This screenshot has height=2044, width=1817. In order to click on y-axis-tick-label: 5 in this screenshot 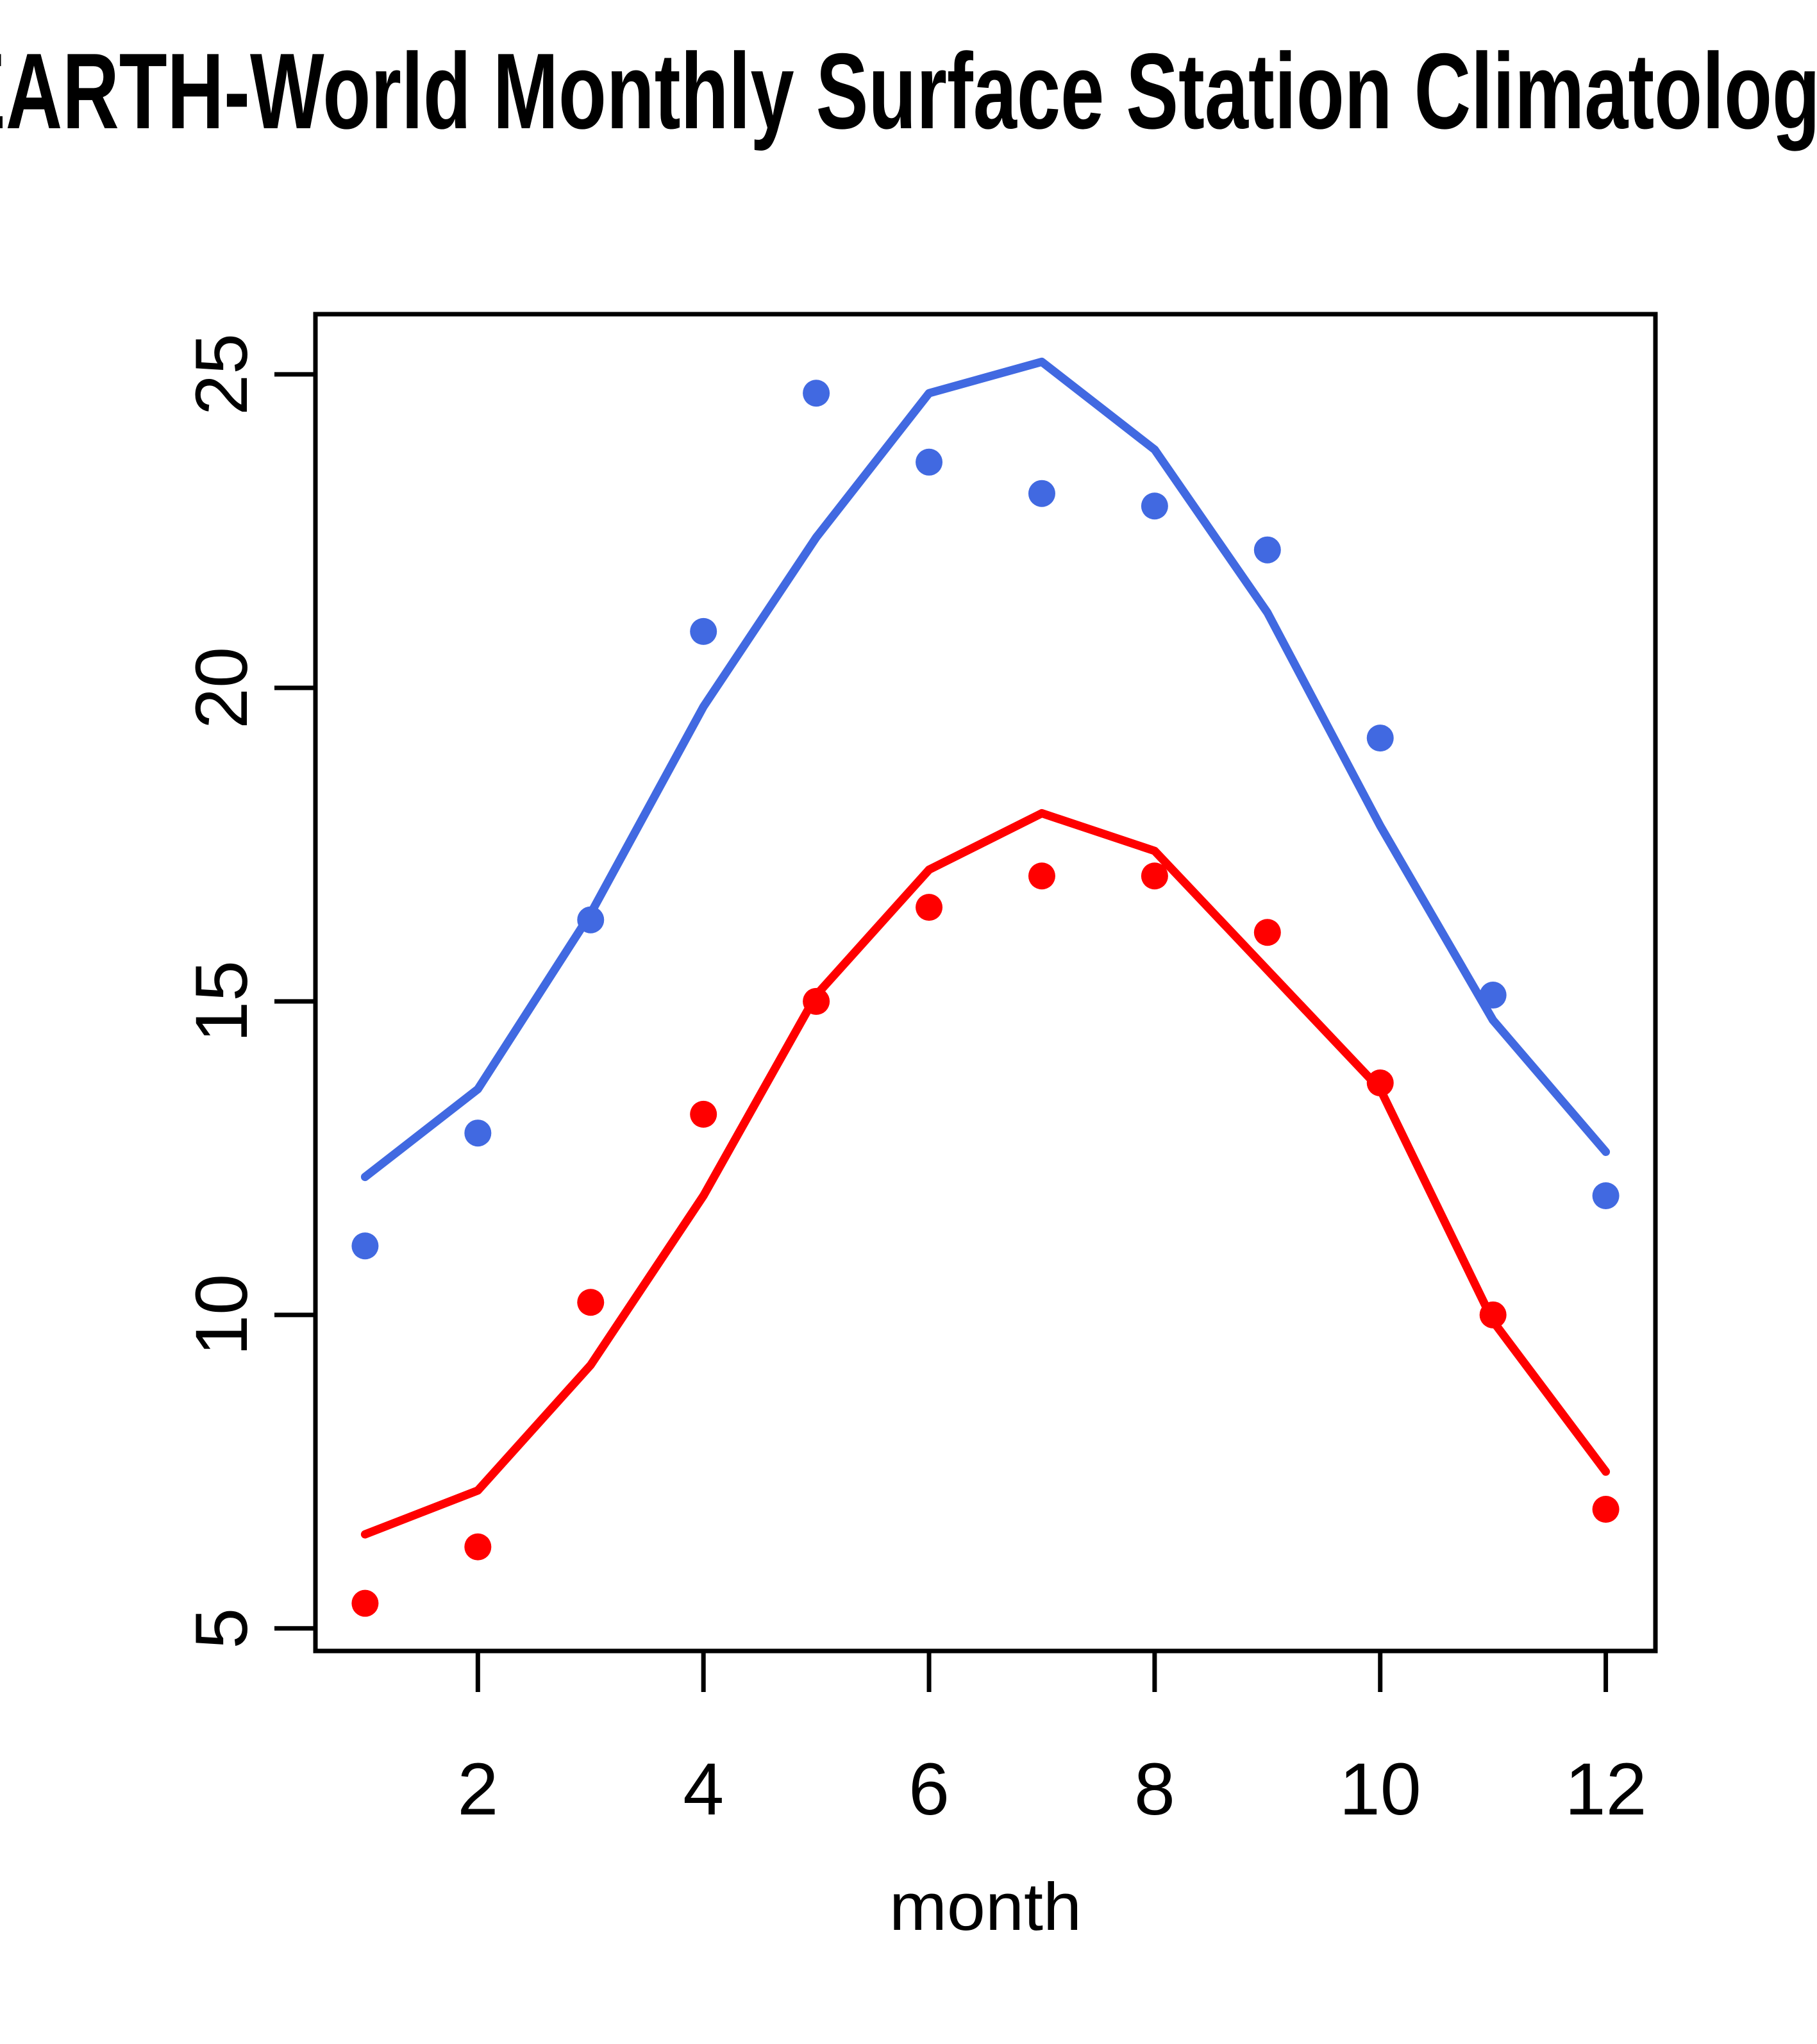, I will do `click(222, 1629)`.